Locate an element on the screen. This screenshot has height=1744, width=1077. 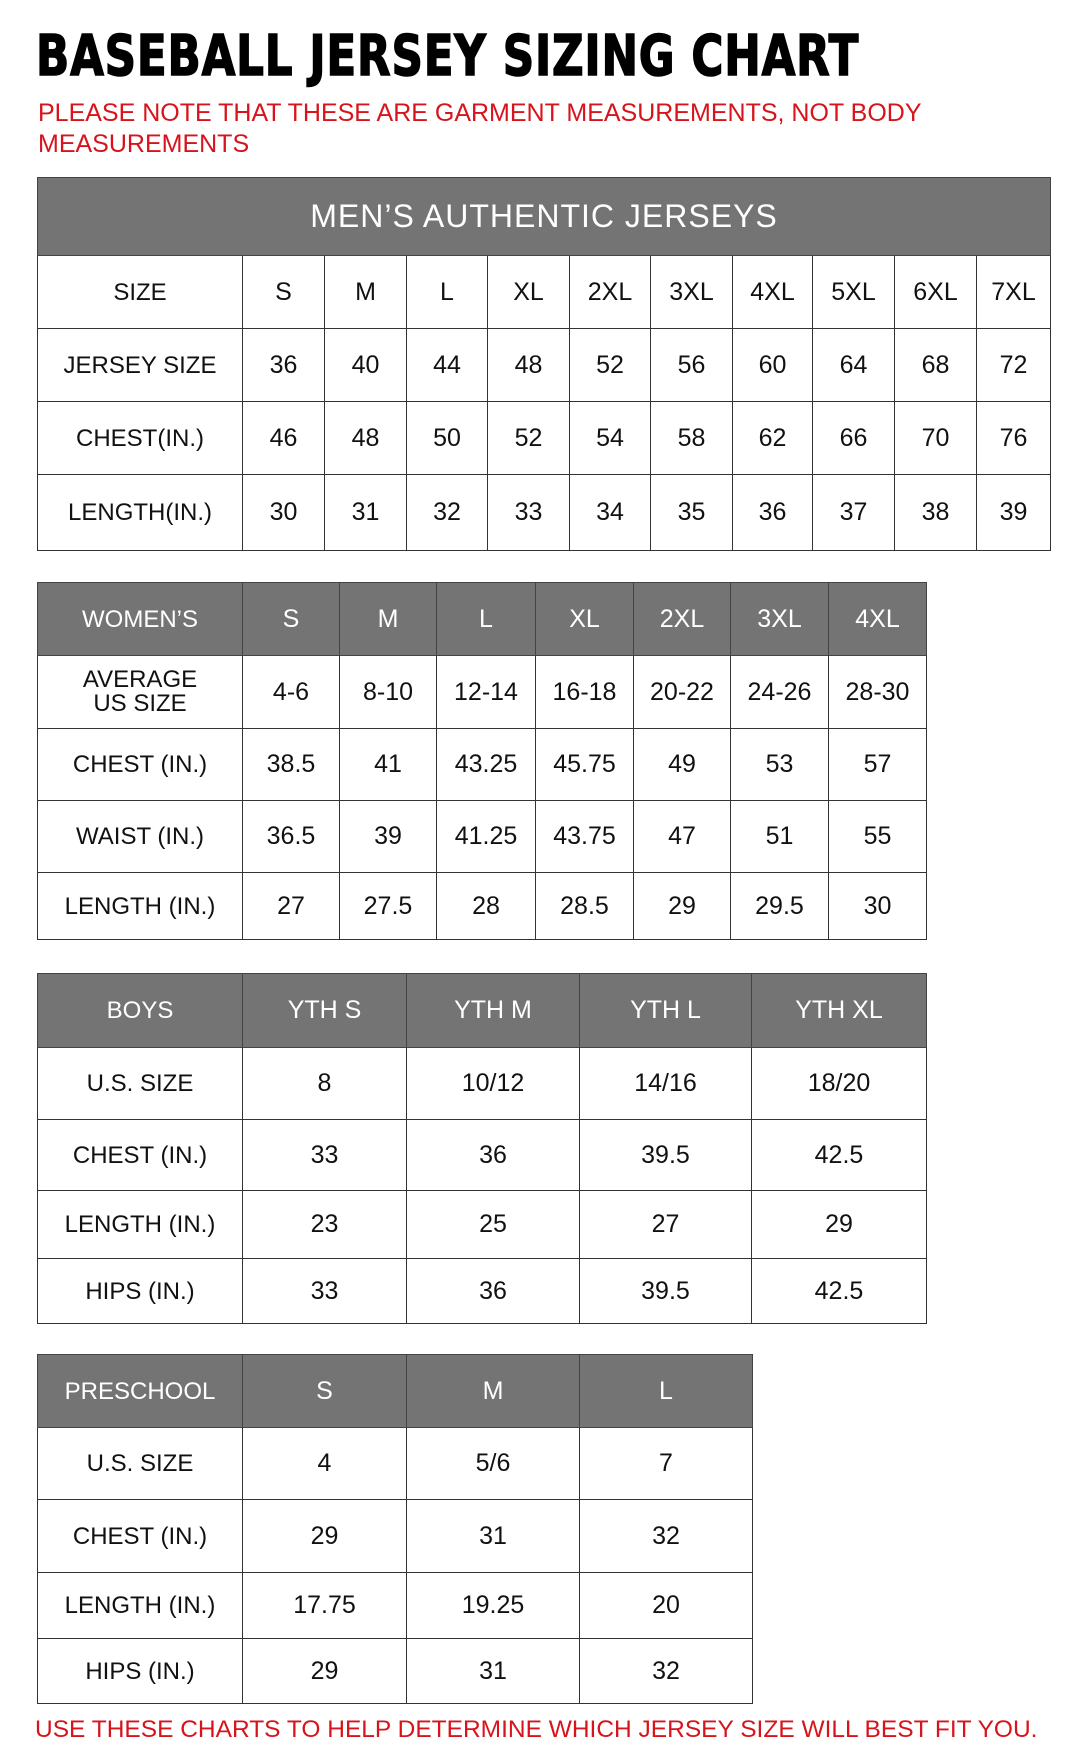
table-row: LENGTH (IN.) 23 25 27 29 is located at coordinates (482, 1224).